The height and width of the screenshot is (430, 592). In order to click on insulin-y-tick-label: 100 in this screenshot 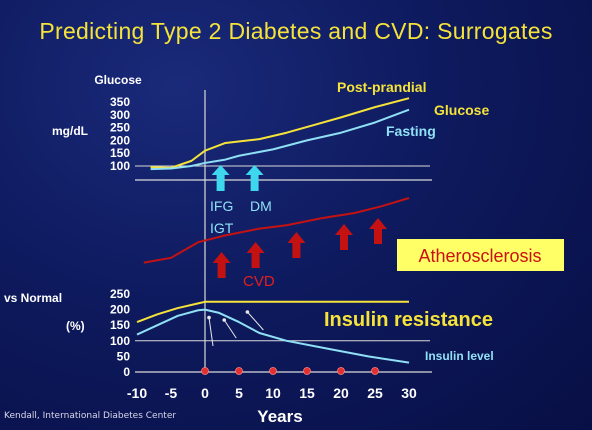, I will do `click(120, 341)`.